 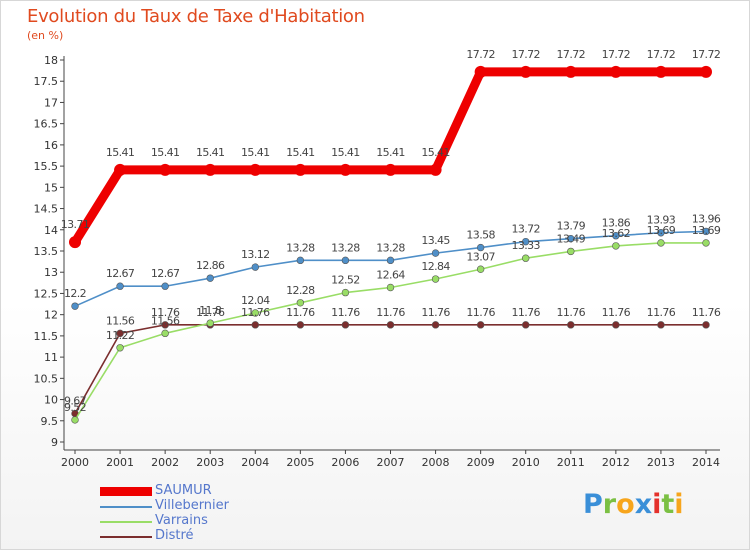 I want to click on legend-swatch-villebernier, so click(x=126, y=507).